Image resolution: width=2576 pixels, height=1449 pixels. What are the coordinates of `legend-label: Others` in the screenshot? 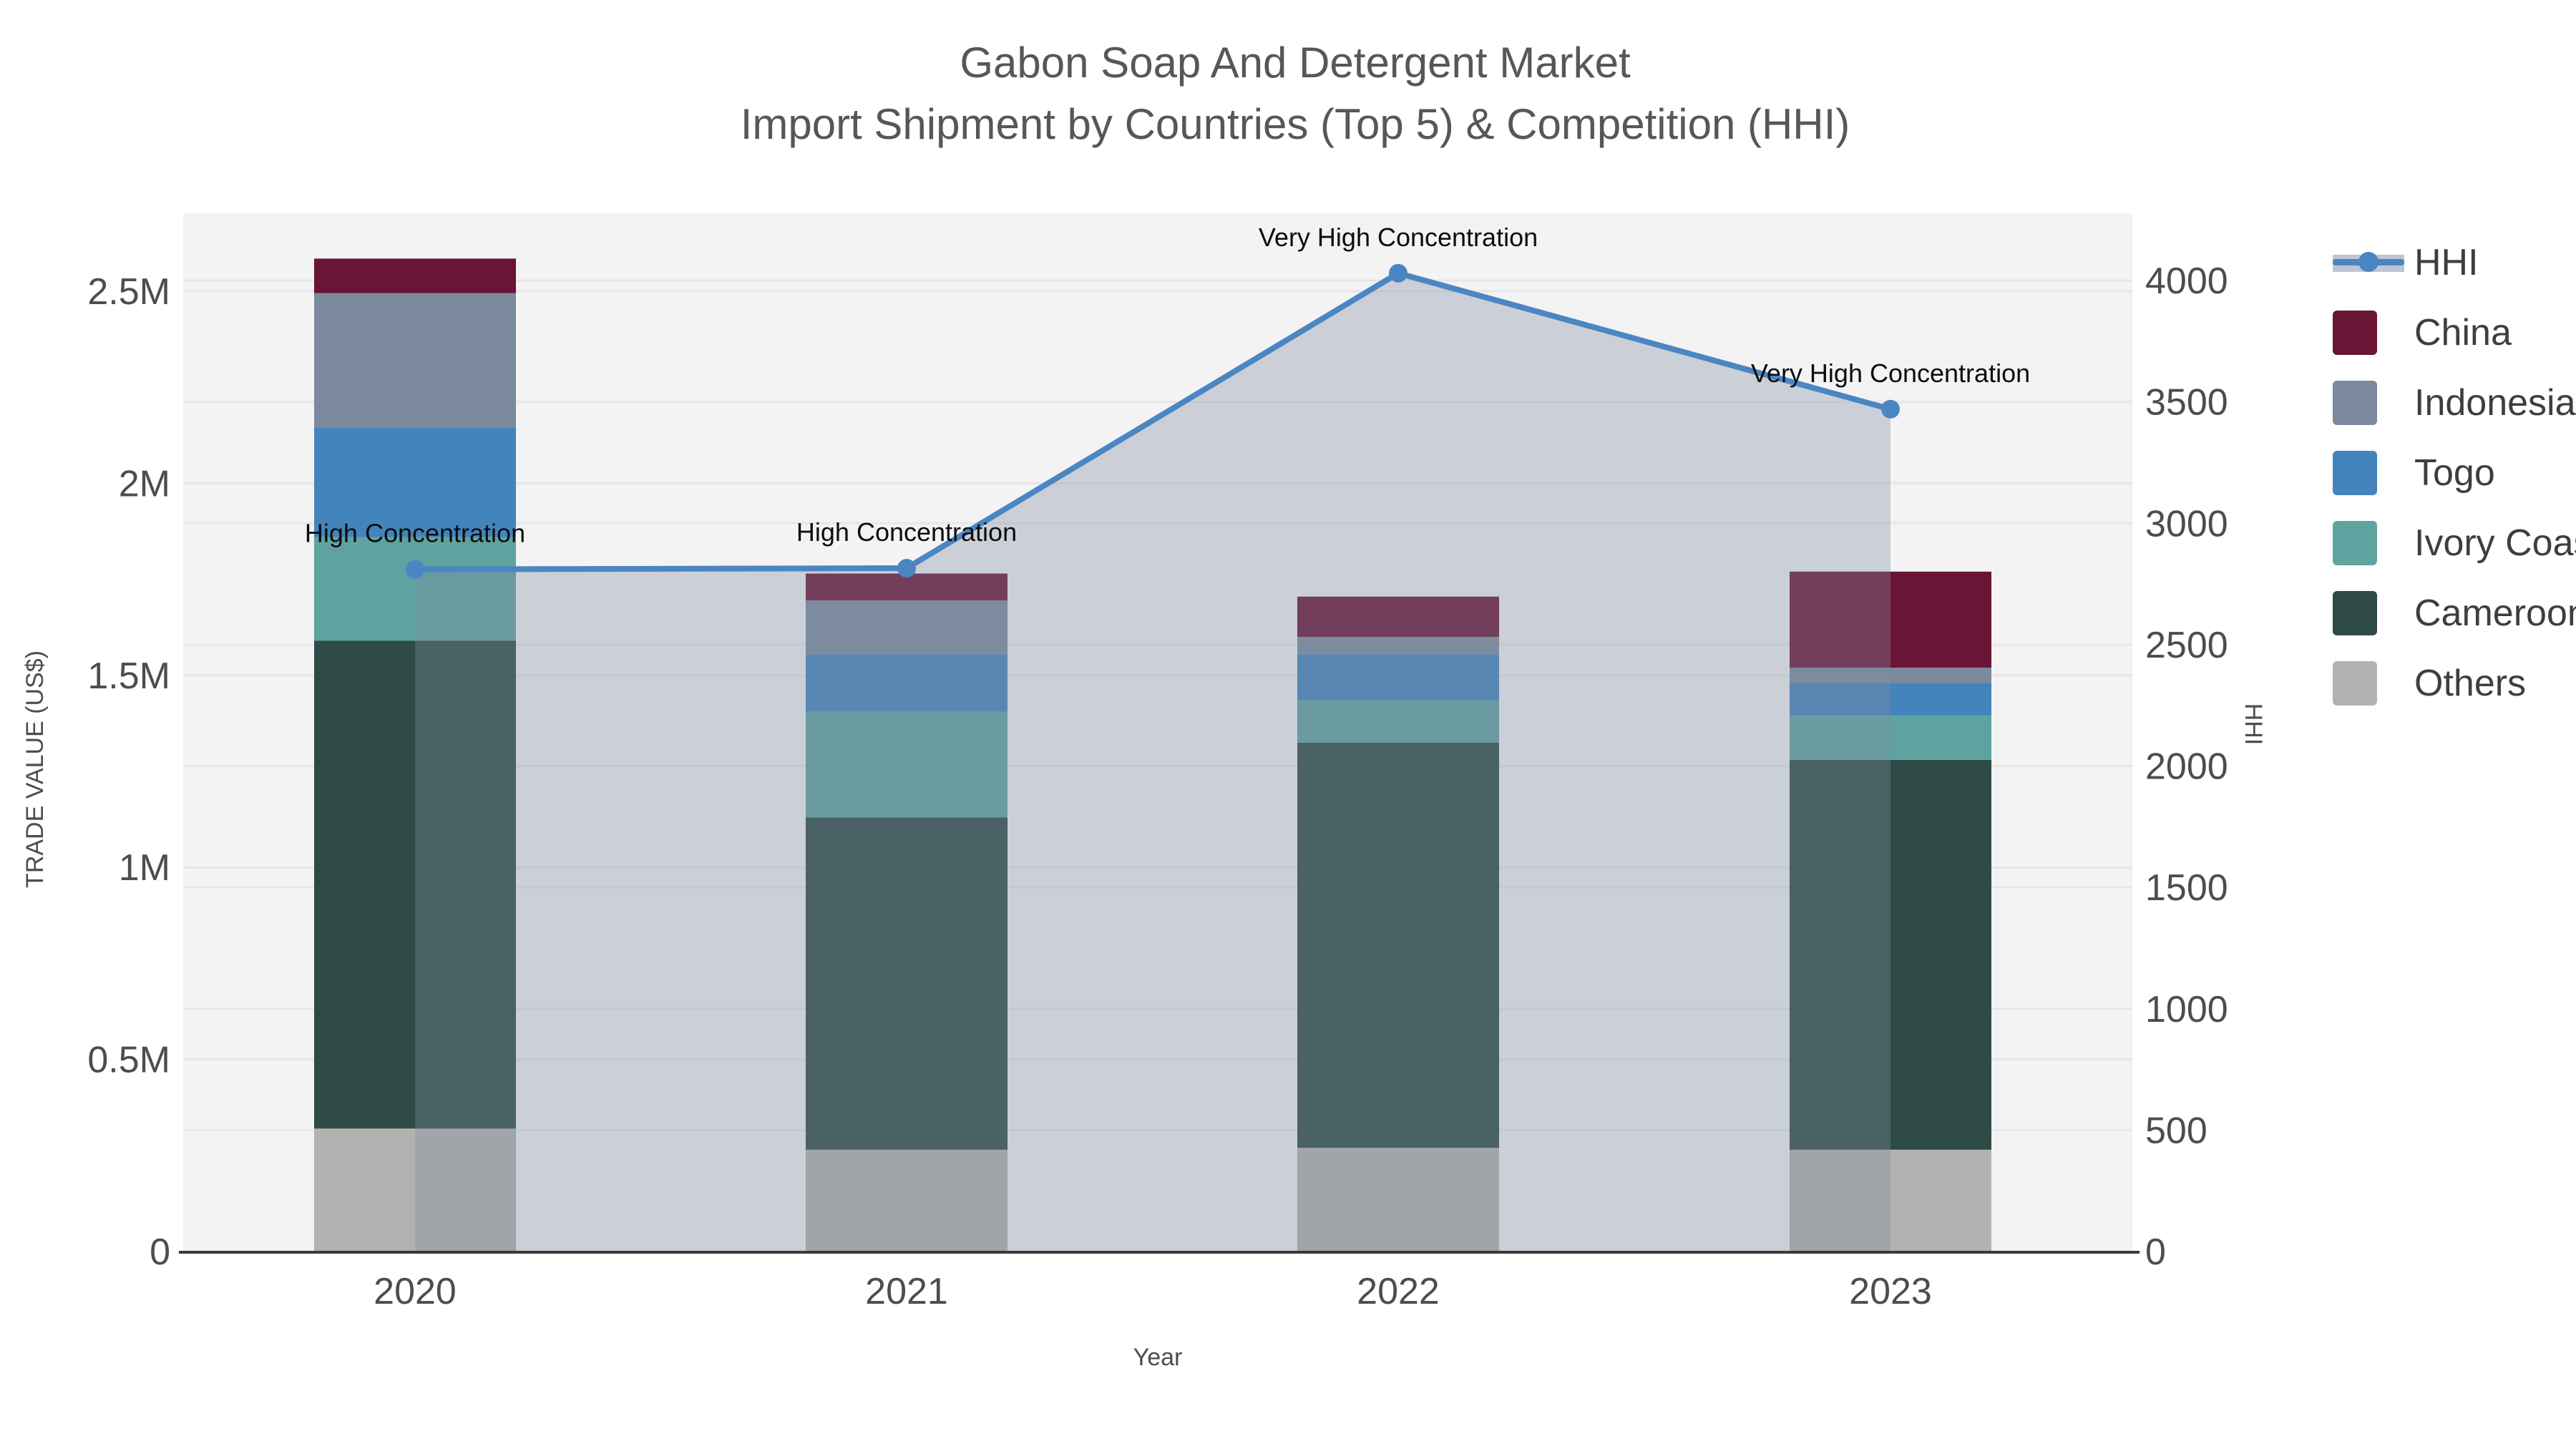 It's located at (2470, 683).